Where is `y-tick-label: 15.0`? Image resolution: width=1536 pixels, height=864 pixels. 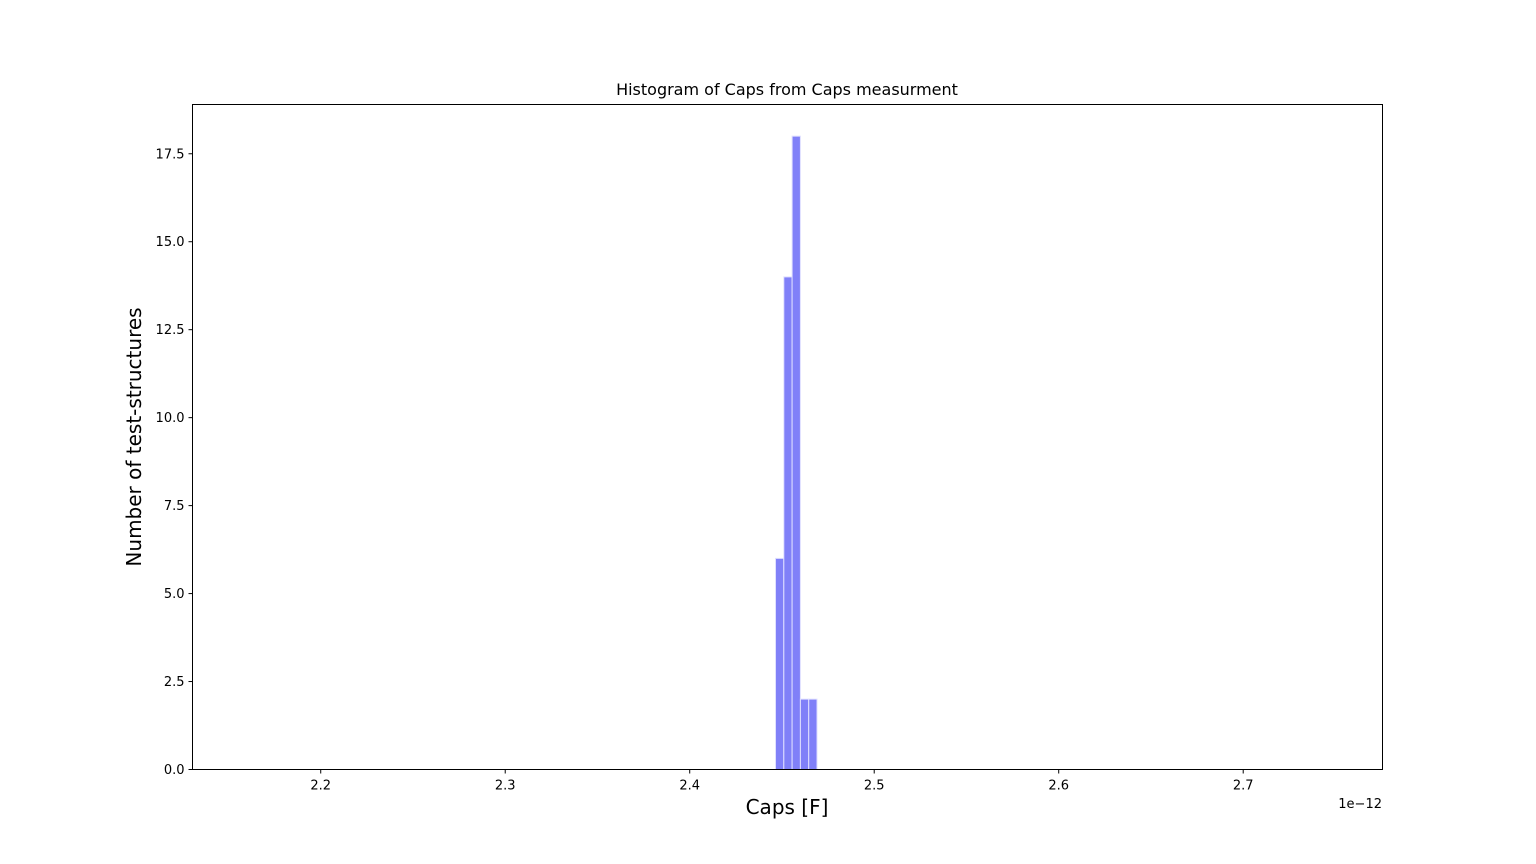 y-tick-label: 15.0 is located at coordinates (170, 242).